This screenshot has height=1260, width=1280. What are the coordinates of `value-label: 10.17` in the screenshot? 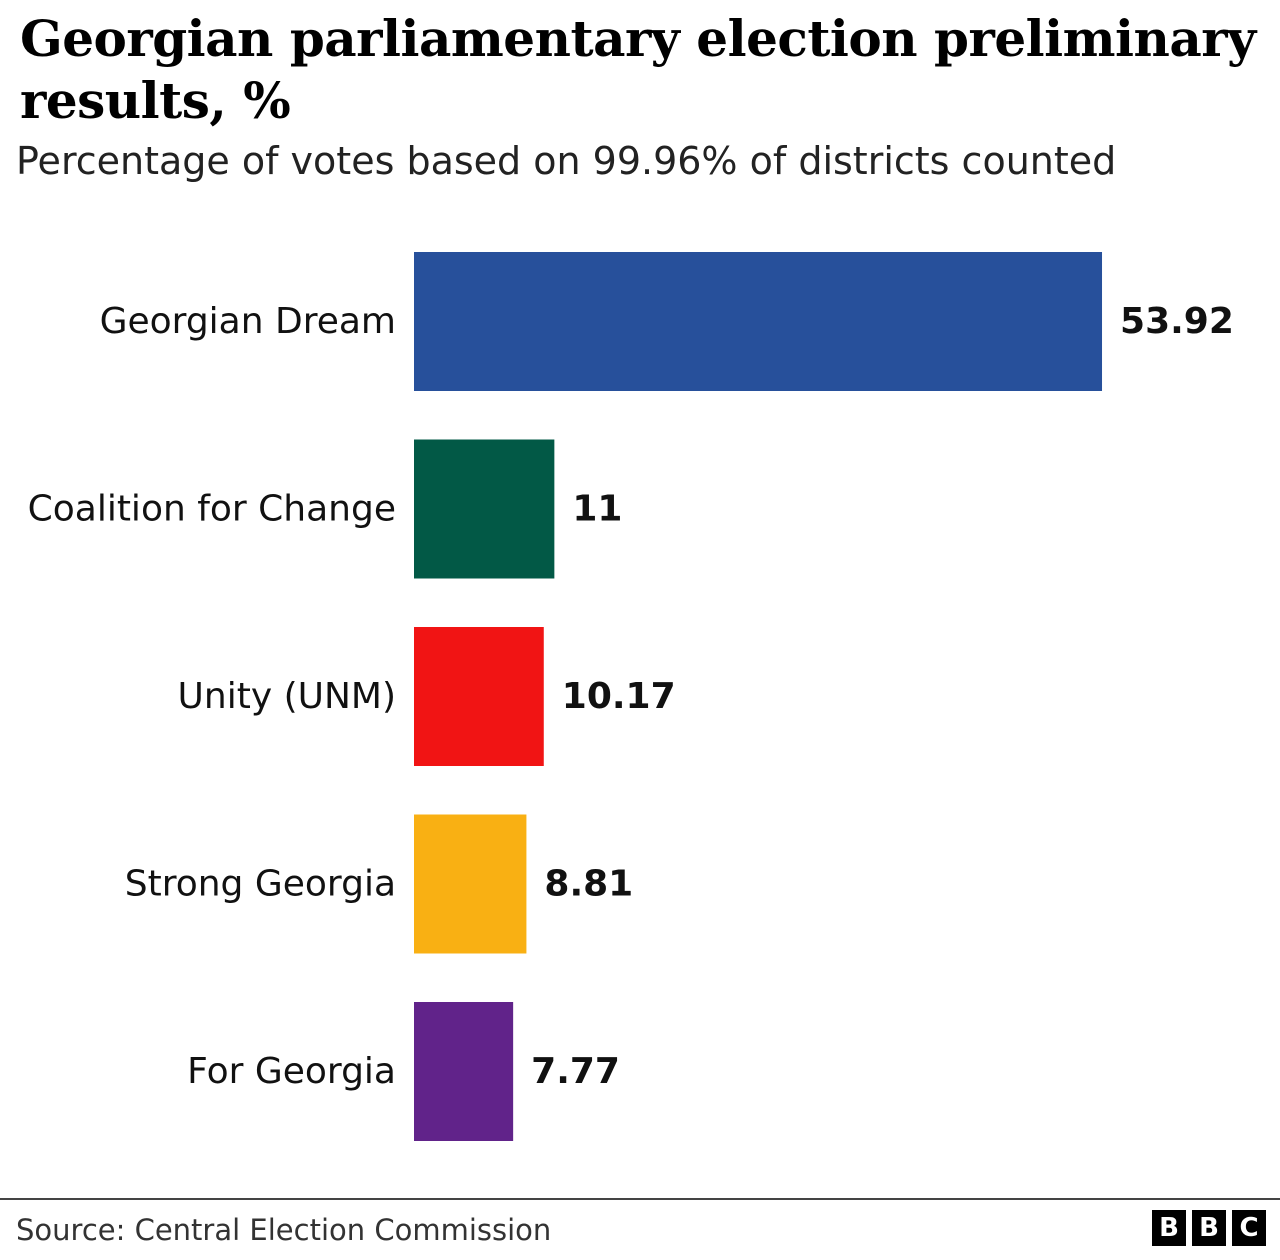 It's located at (619, 696).